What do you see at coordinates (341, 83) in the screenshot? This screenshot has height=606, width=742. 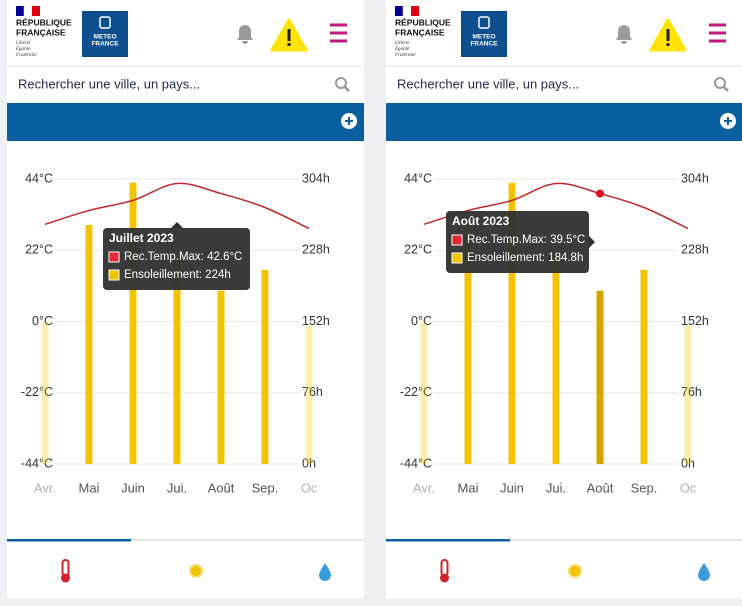 I see `search-icon` at bounding box center [341, 83].